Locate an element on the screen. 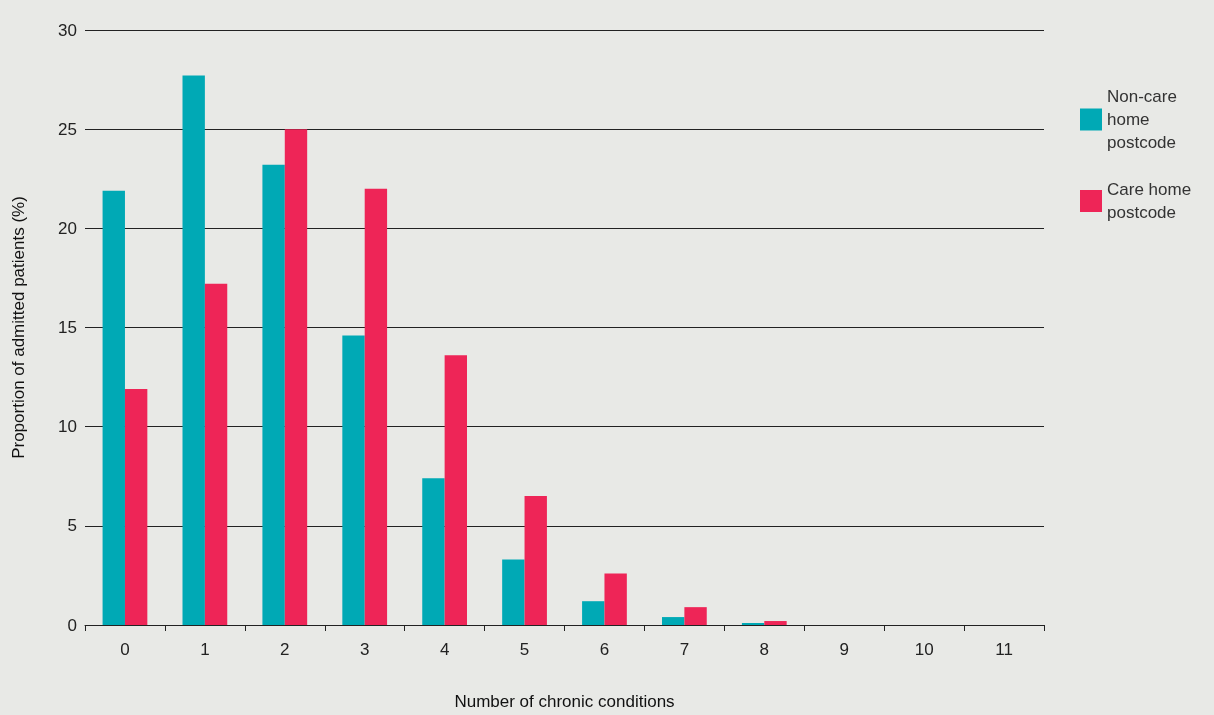  x-tick-label: 5 is located at coordinates (524, 649).